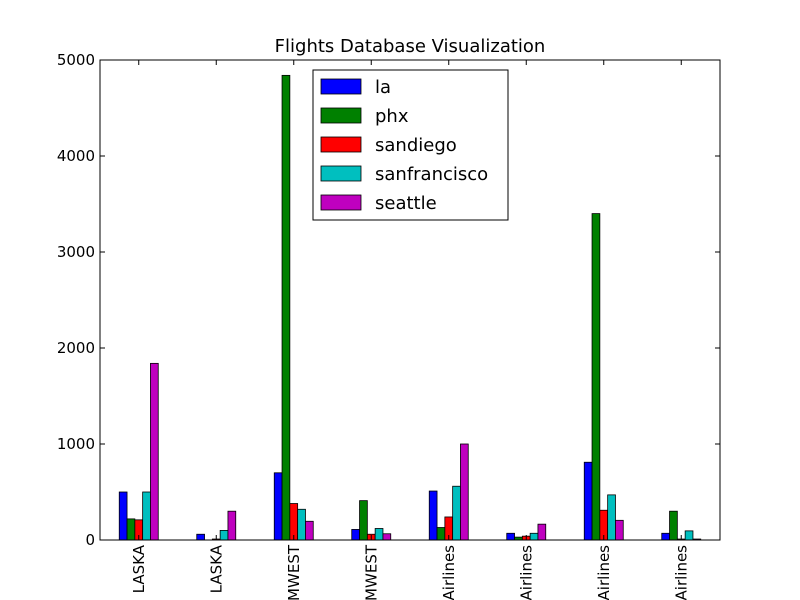  What do you see at coordinates (449, 572) in the screenshot?
I see `x-tick-label-4: Airlines` at bounding box center [449, 572].